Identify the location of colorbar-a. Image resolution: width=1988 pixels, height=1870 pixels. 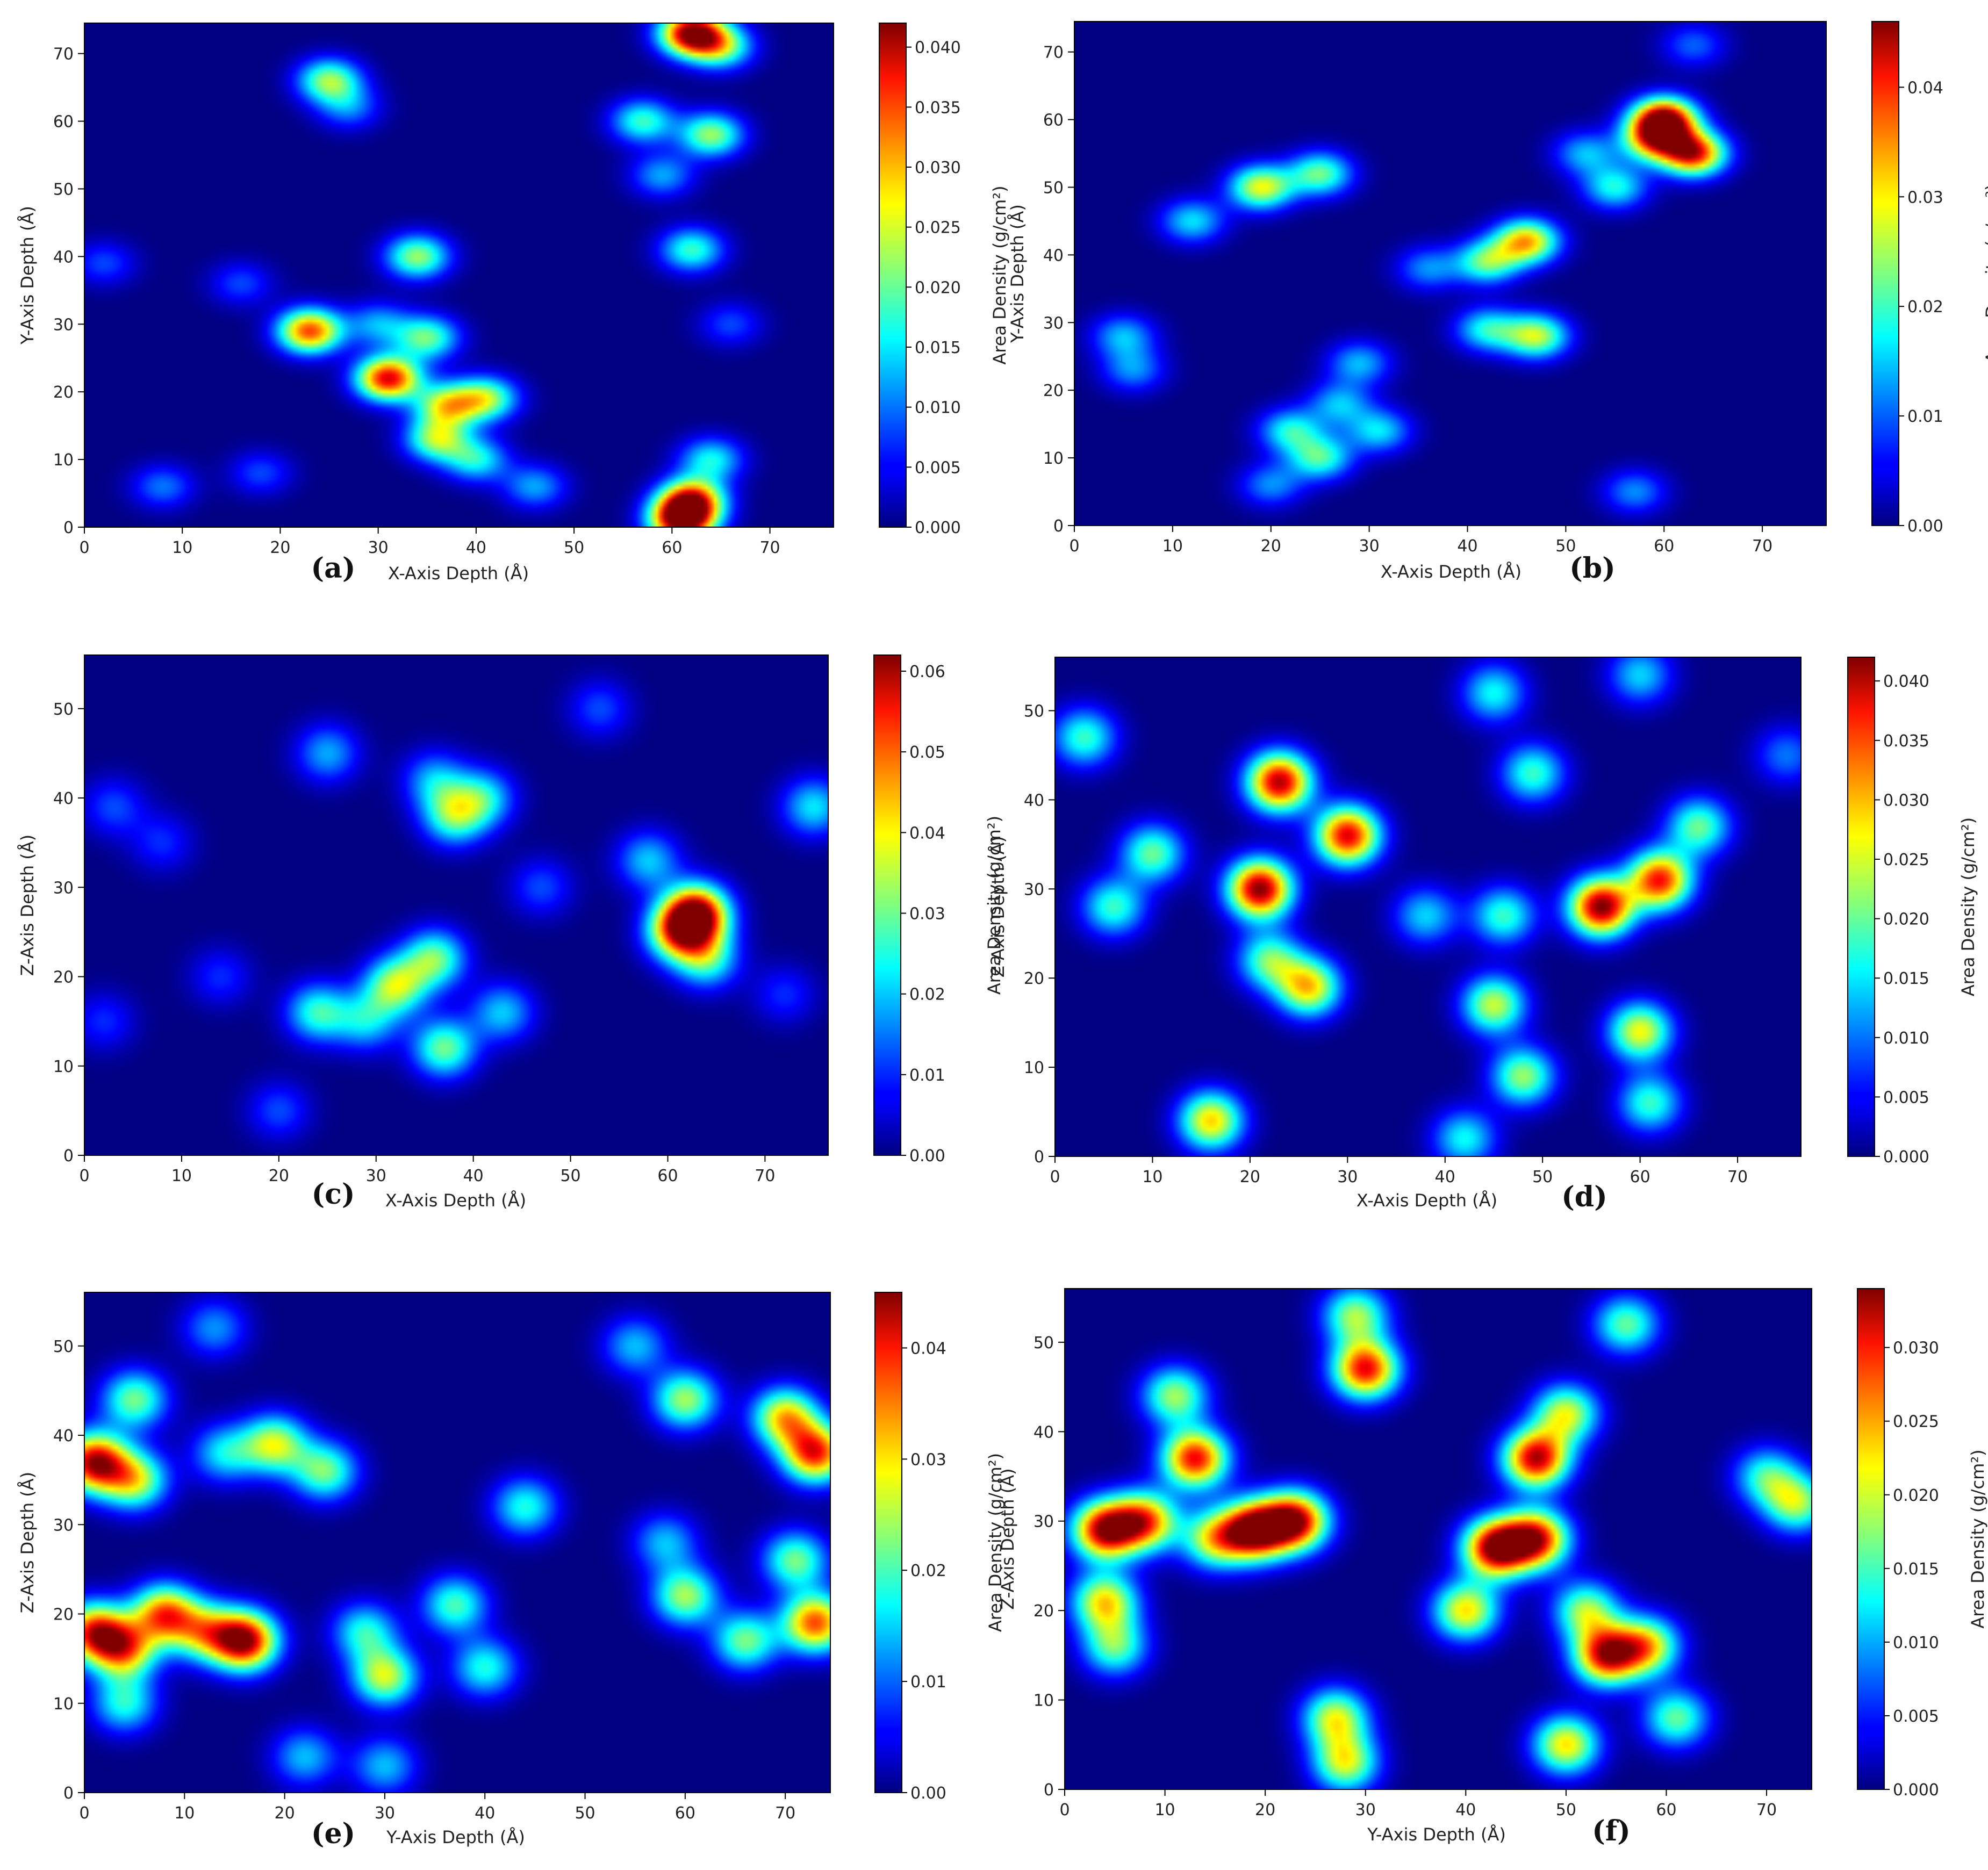
(892, 275).